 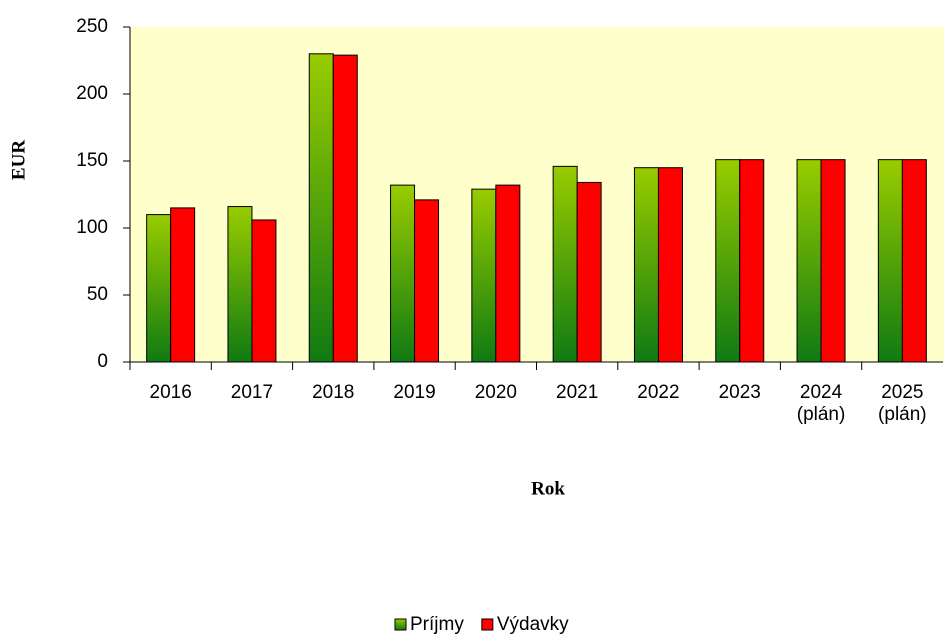 What do you see at coordinates (252, 392) in the screenshot?
I see `x-tick-label: 2017` at bounding box center [252, 392].